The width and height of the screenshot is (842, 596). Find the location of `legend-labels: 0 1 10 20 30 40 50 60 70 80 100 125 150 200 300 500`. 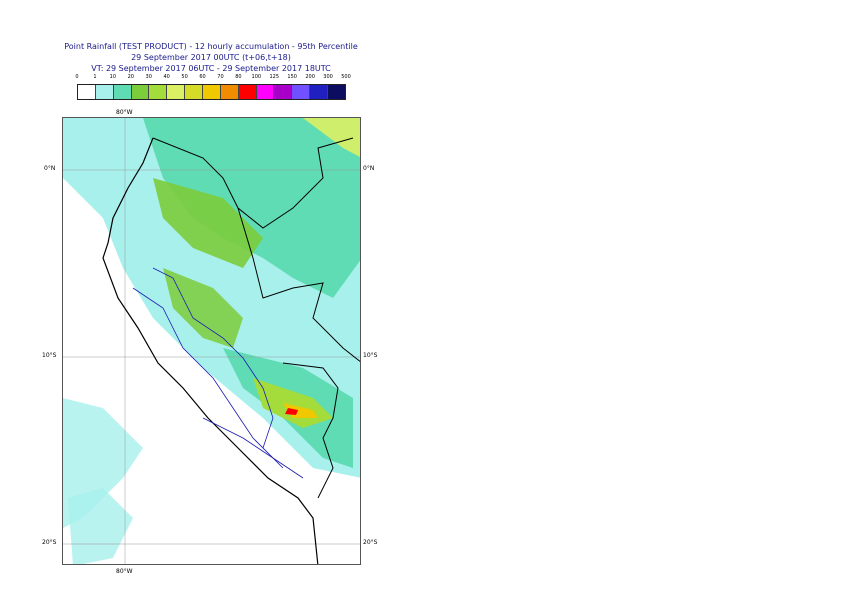

legend-labels: 0 1 10 20 30 40 50 60 70 80 100 125 150 200 300 500 is located at coordinates (213, 79).